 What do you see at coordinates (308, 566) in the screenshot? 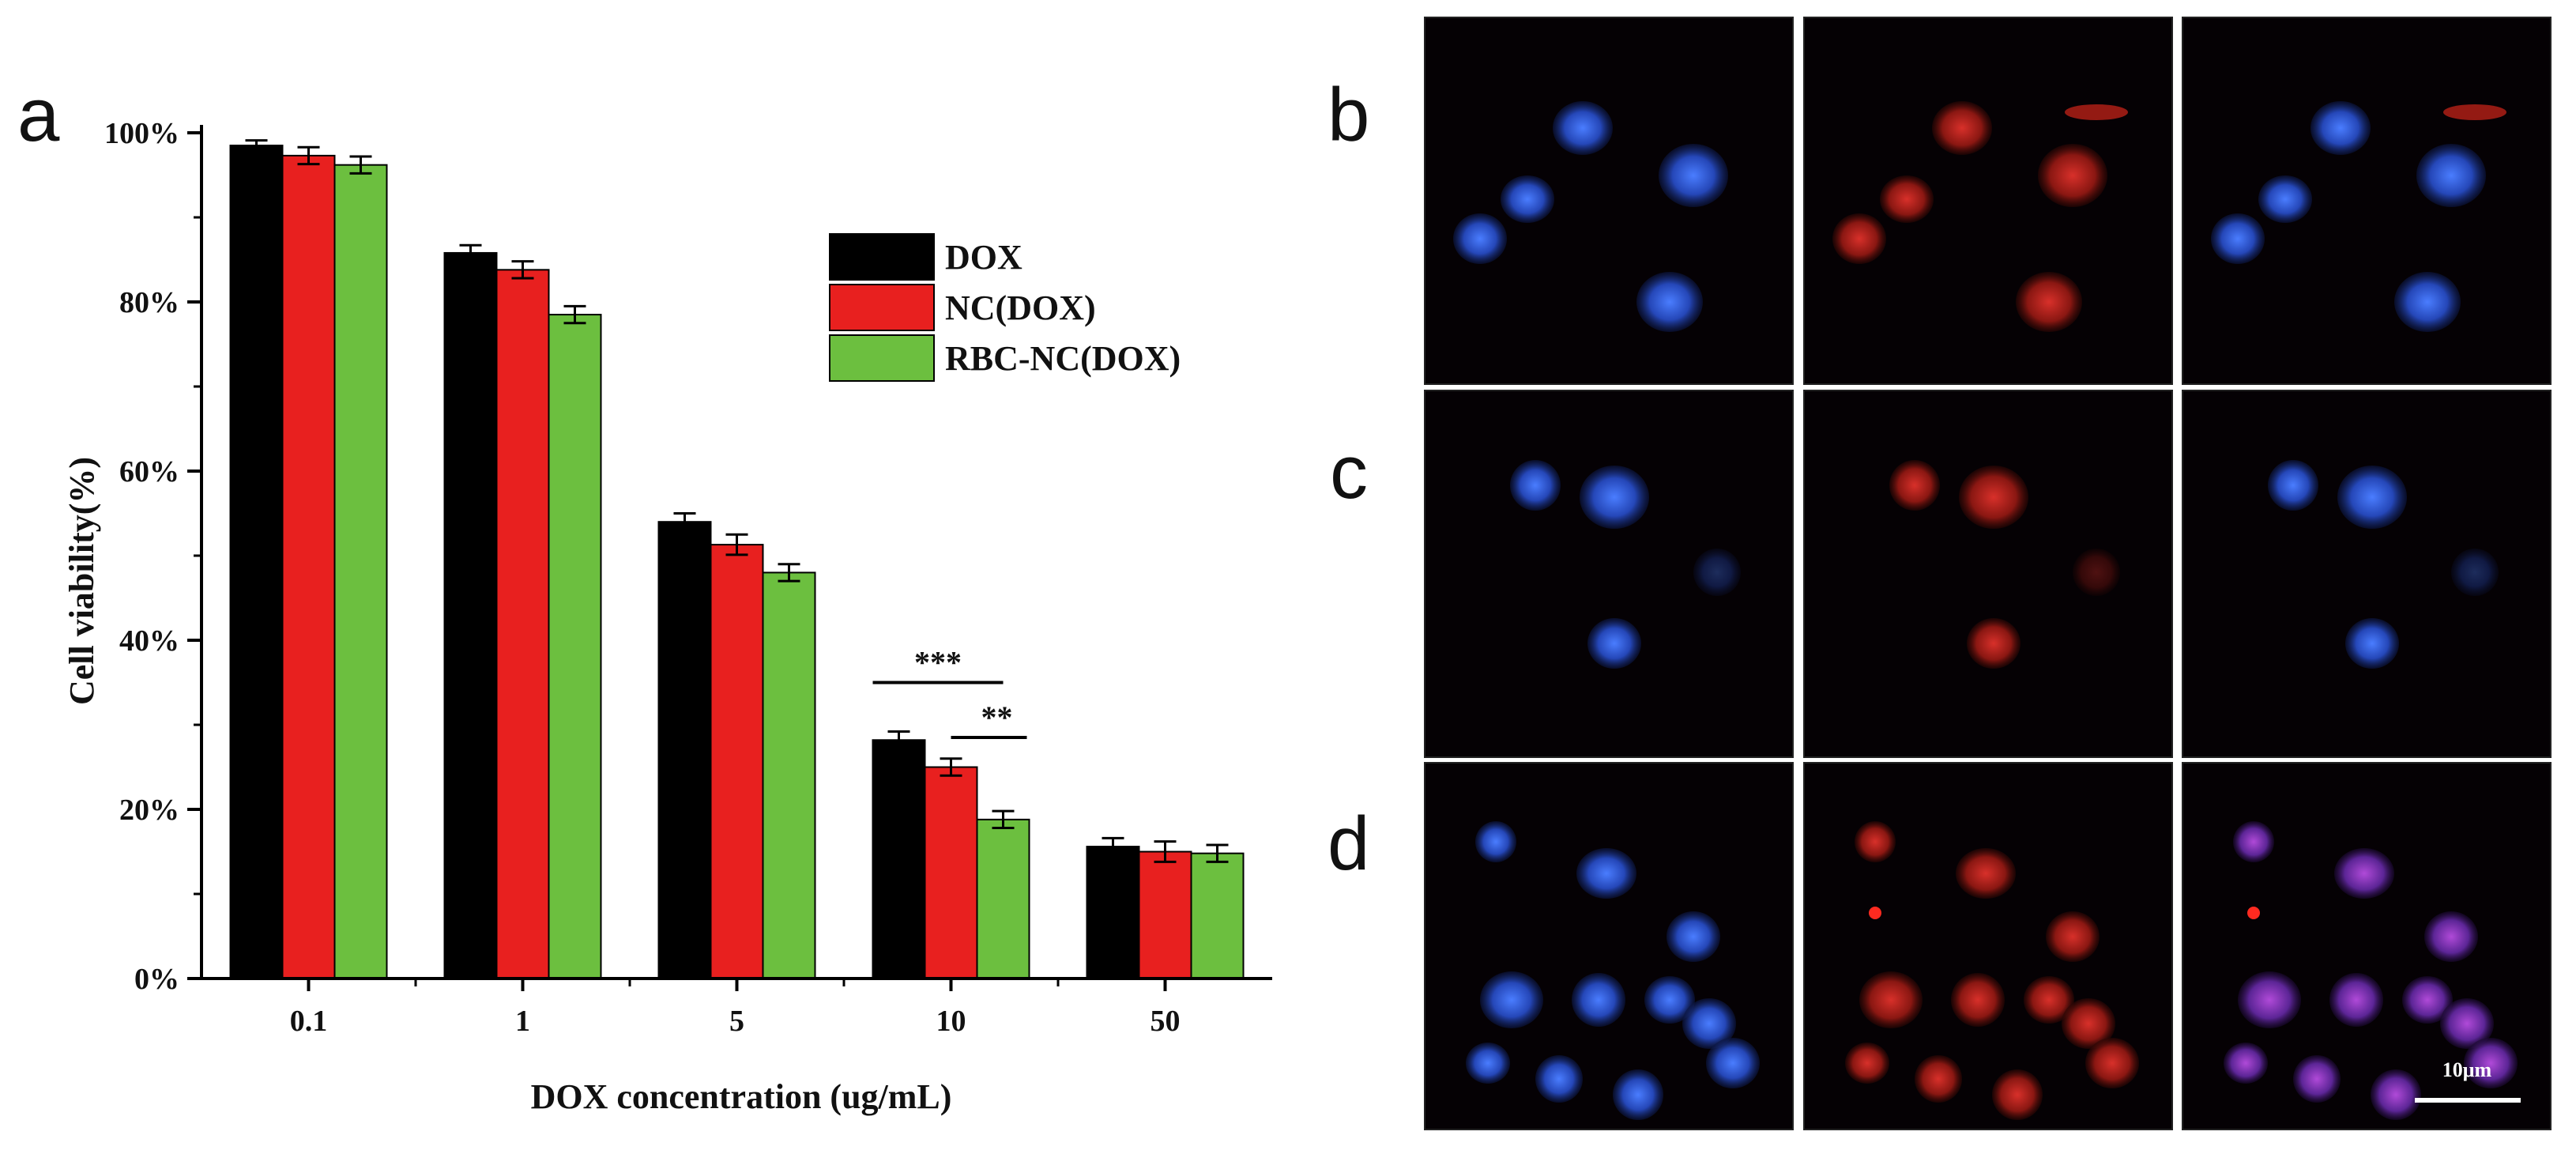
I see `bar-nc-dox--0.1` at bounding box center [308, 566].